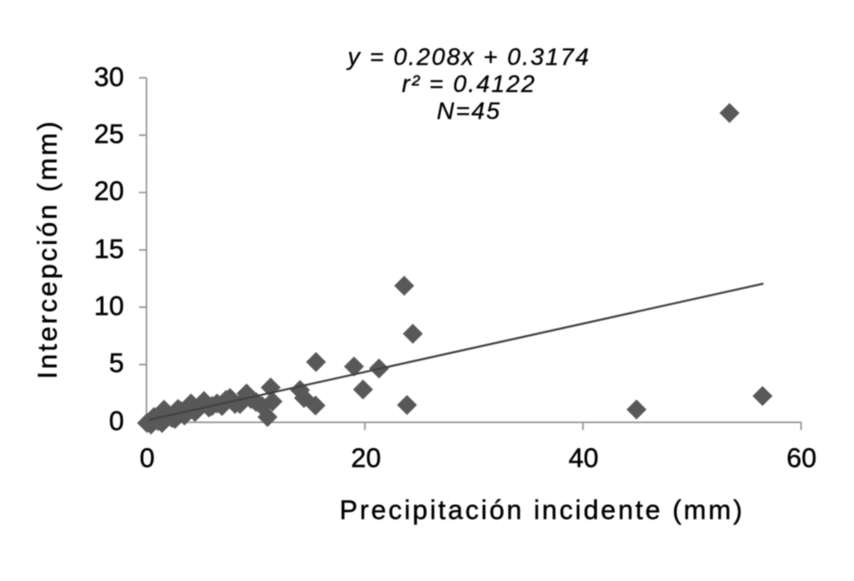 This screenshot has width=854, height=581. I want to click on svg-text: r² = 0.4122, so click(469, 84).